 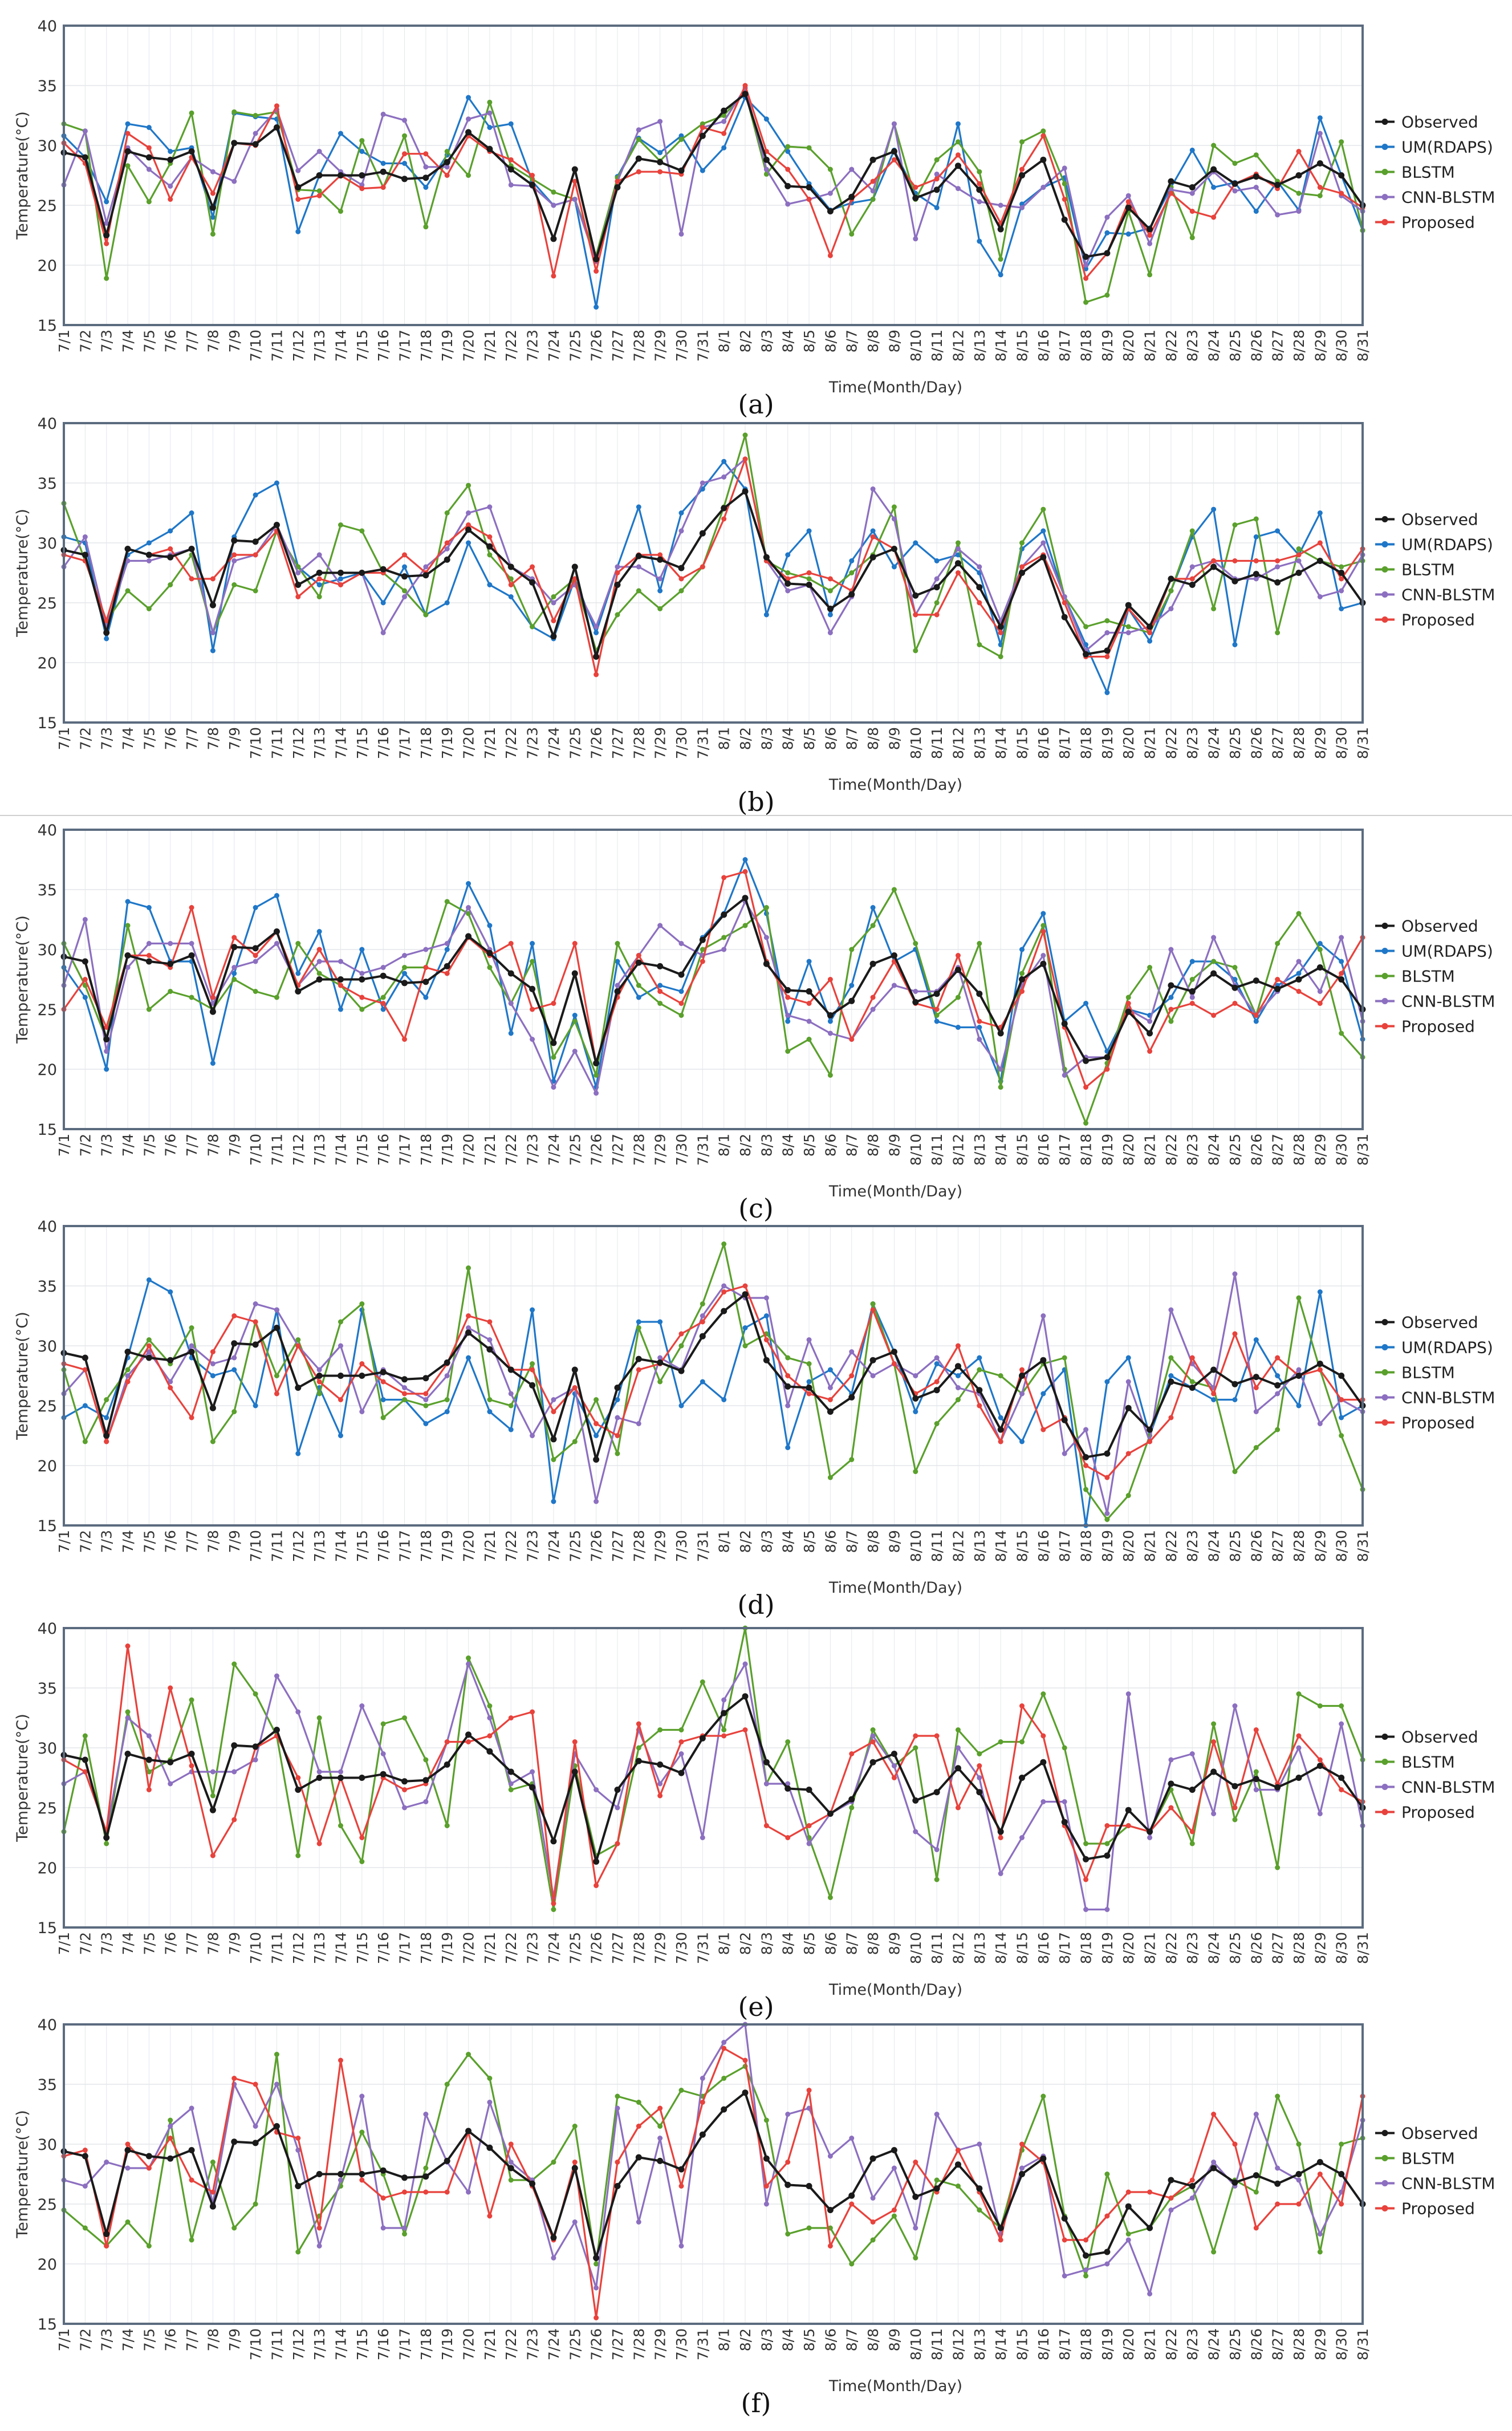 What do you see at coordinates (22, 1778) in the screenshot?
I see `y-axis-label: Temperature(°C)` at bounding box center [22, 1778].